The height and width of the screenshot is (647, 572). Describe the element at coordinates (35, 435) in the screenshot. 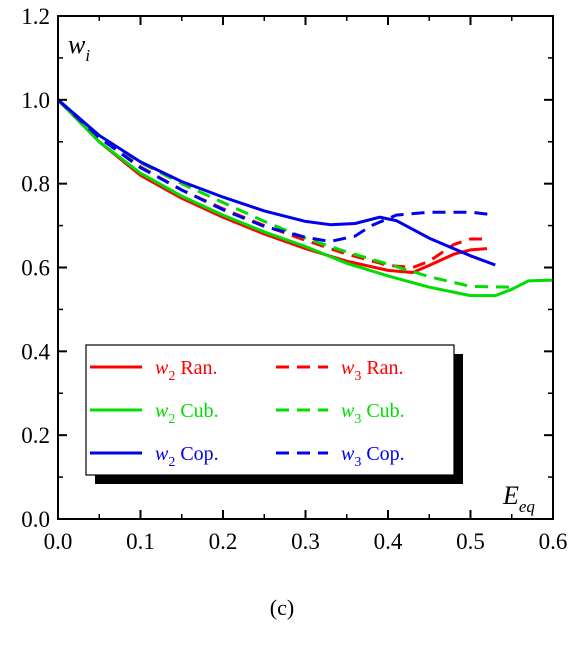

I see `y-tick-label: 0.2` at that location.